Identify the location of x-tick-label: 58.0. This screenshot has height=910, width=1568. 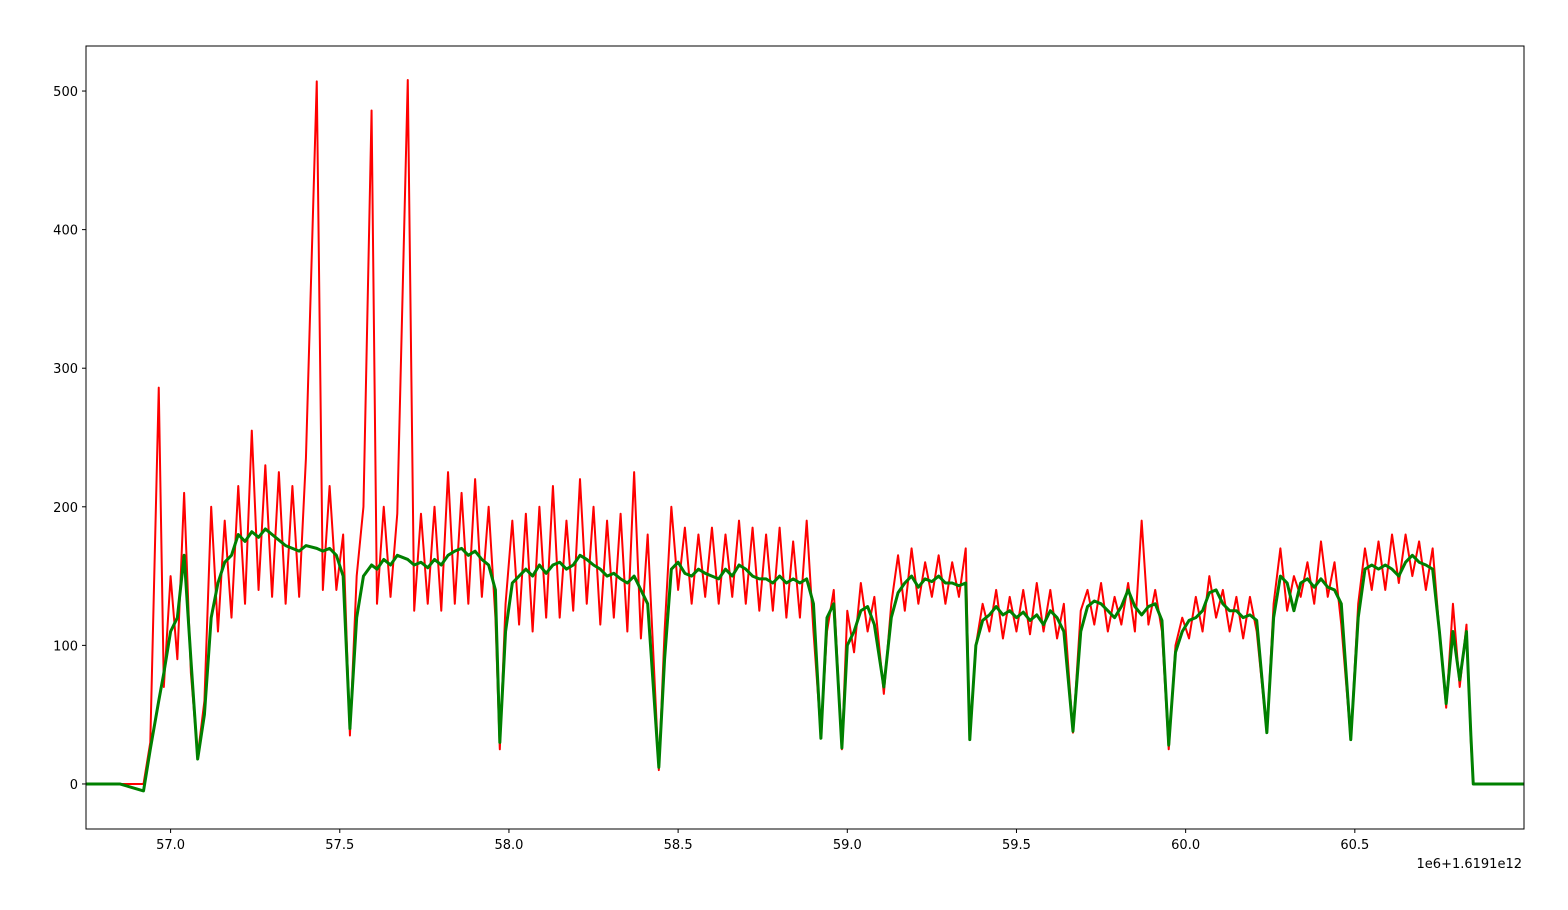
(508, 845).